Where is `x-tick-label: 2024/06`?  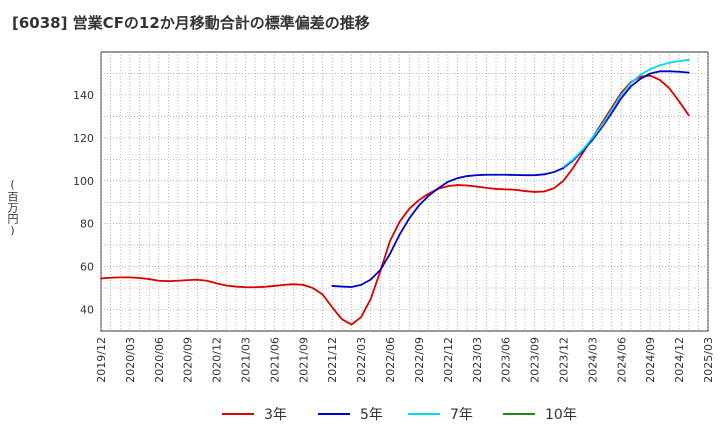
x-tick-label: 2024/06 is located at coordinates (621, 360).